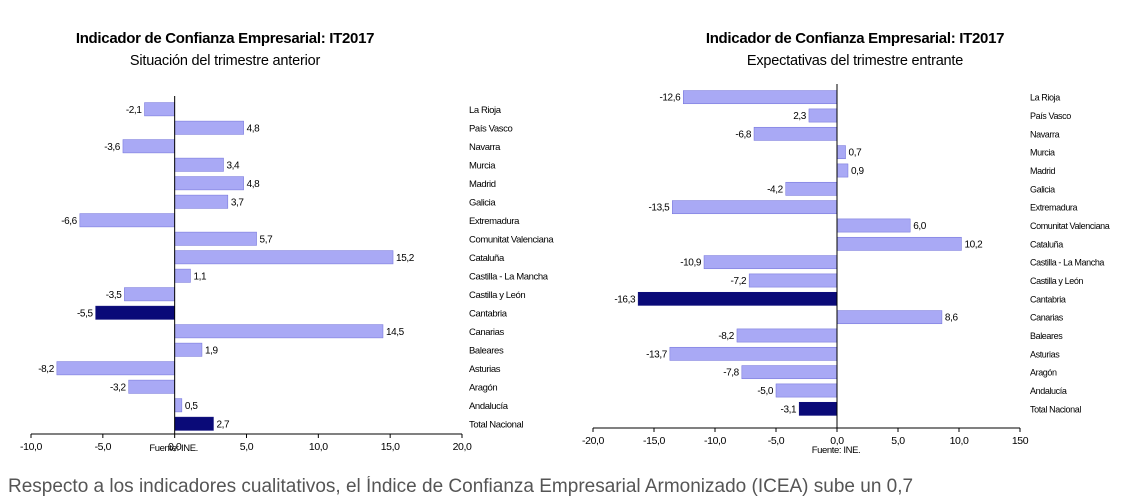 The height and width of the screenshot is (498, 1130). Describe the element at coordinates (1048, 299) in the screenshot. I see `category-label: Cantabria` at that location.